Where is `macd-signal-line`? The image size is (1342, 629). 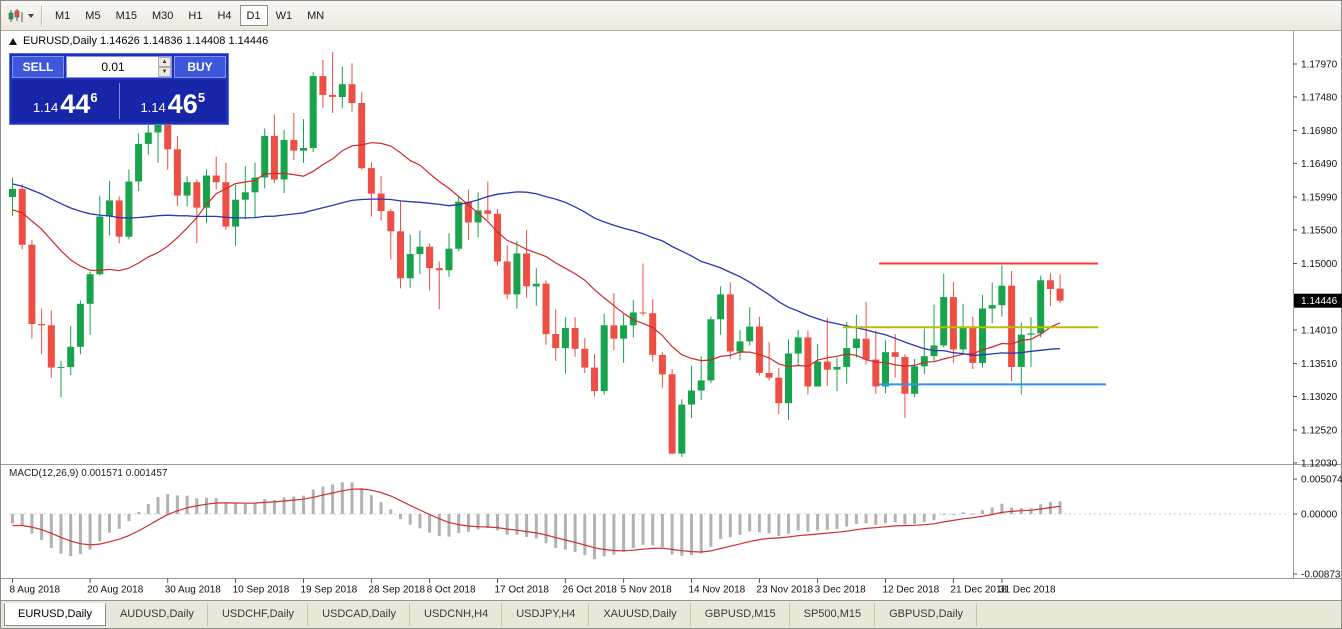
macd-signal-line is located at coordinates (536, 520).